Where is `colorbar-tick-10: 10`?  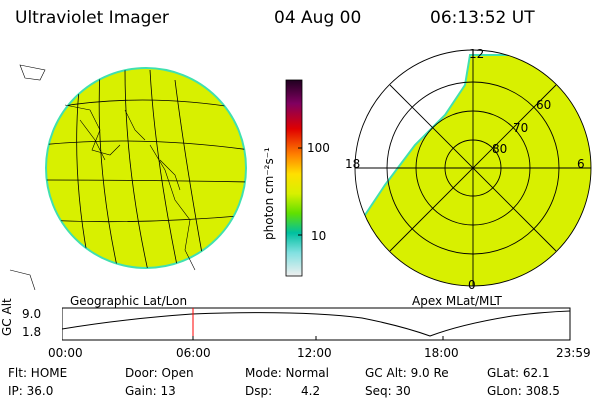
colorbar-tick-10: 10 is located at coordinates (319, 236).